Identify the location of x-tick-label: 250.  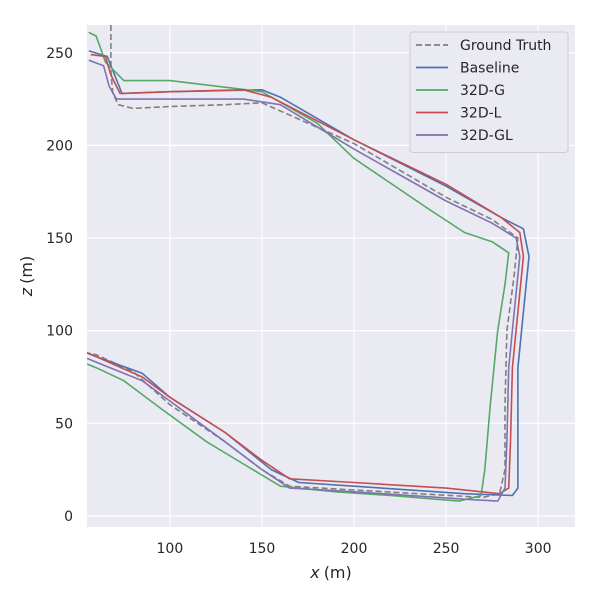
(446, 549).